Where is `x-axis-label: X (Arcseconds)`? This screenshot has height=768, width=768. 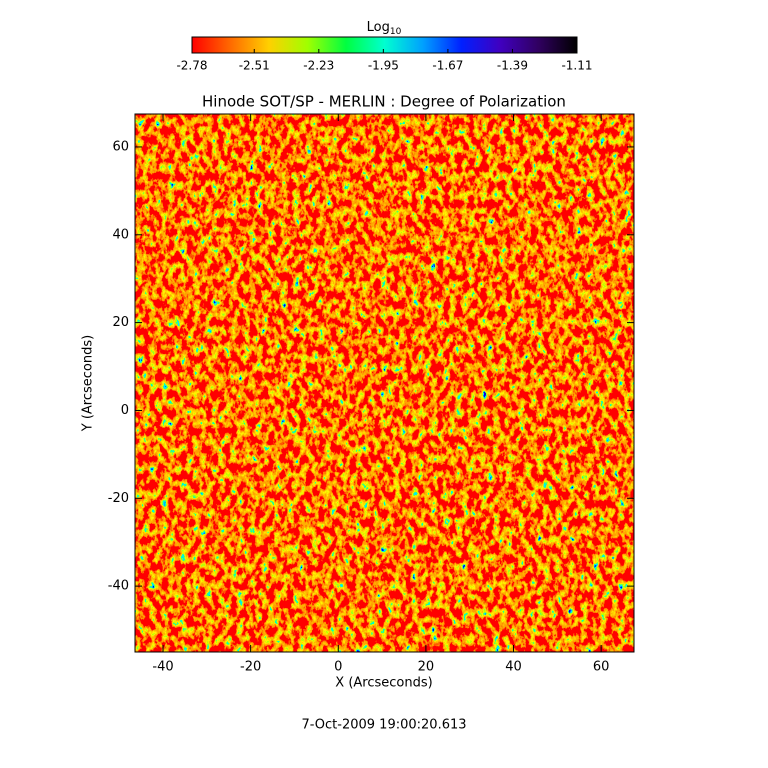
x-axis-label: X (Arcseconds) is located at coordinates (383, 683).